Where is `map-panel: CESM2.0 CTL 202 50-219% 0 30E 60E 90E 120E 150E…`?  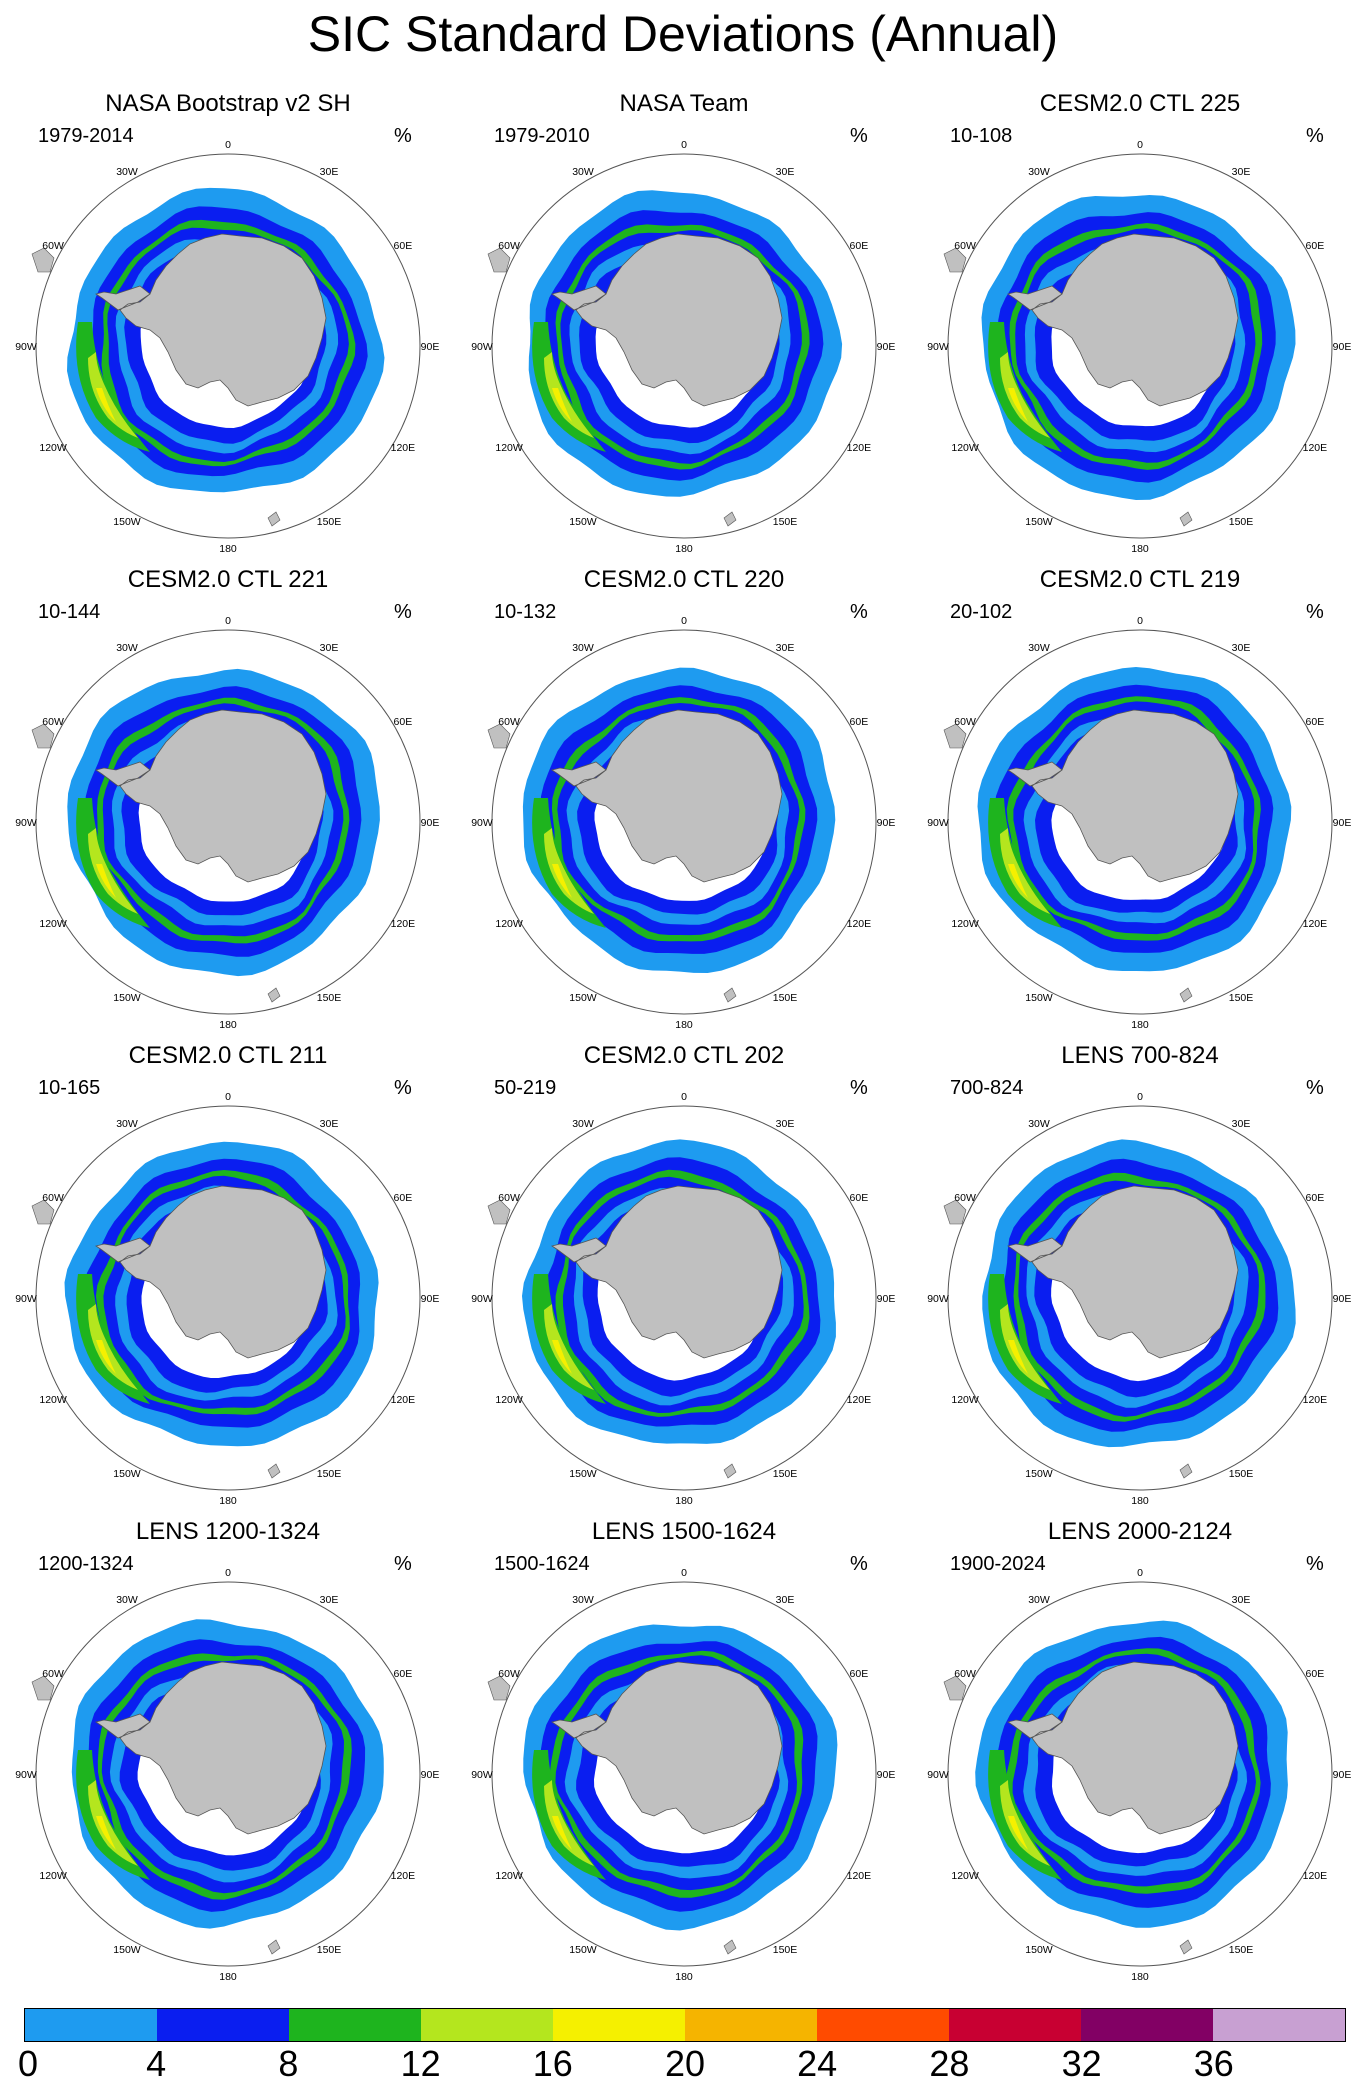 map-panel: CESM2.0 CTL 202 50-219% 0 30E 60E 90E 120E 150E… is located at coordinates (684, 1279).